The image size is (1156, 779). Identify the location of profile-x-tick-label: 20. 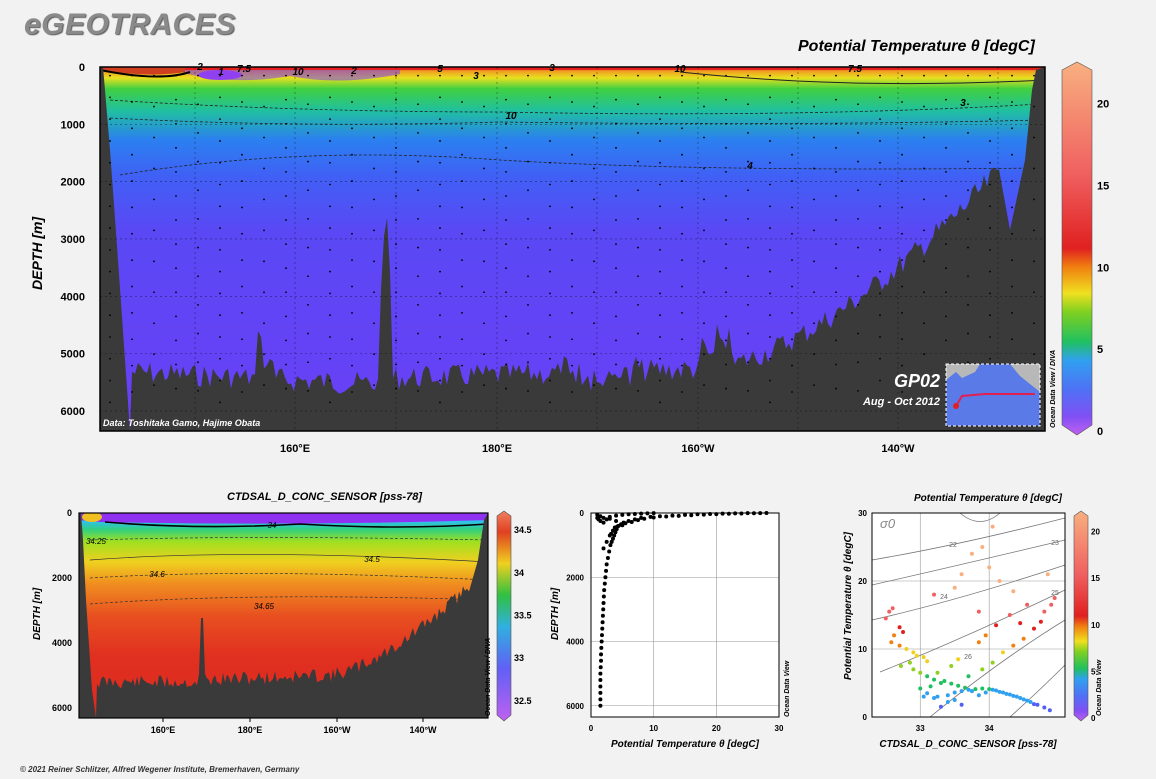
(716, 728).